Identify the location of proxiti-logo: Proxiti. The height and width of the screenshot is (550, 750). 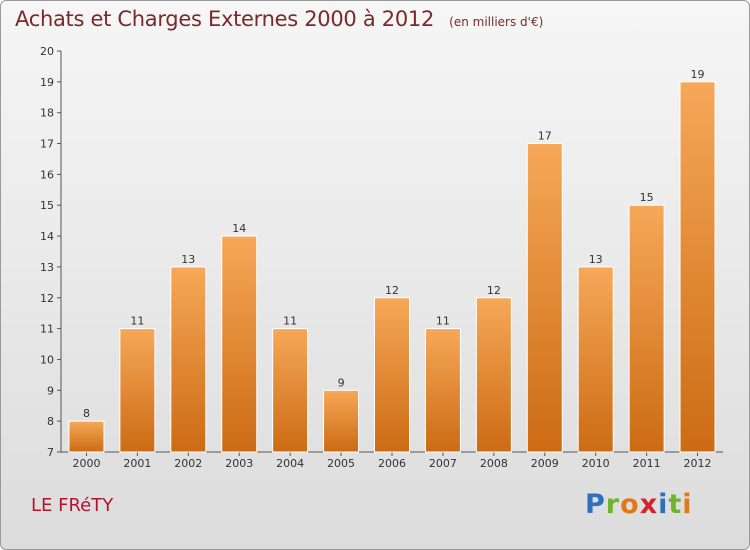
(639, 504).